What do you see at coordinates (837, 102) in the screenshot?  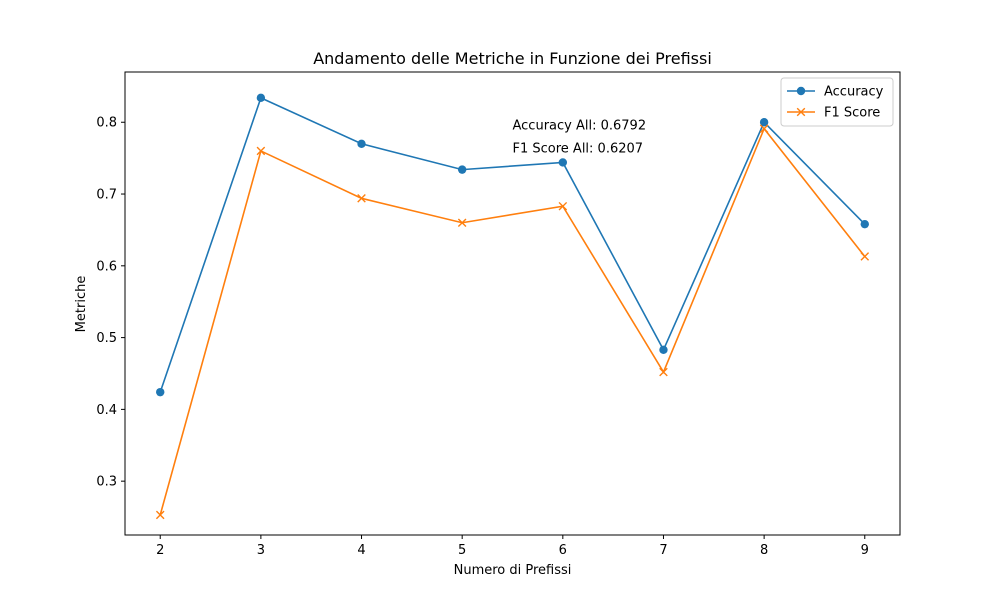 I see `legend-box` at bounding box center [837, 102].